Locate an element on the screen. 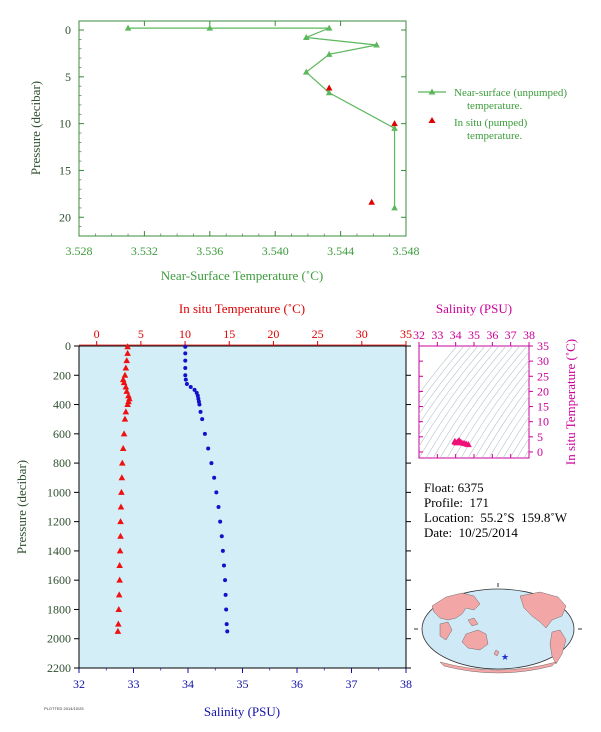  temp-tick-label: 15 is located at coordinates (229, 334).